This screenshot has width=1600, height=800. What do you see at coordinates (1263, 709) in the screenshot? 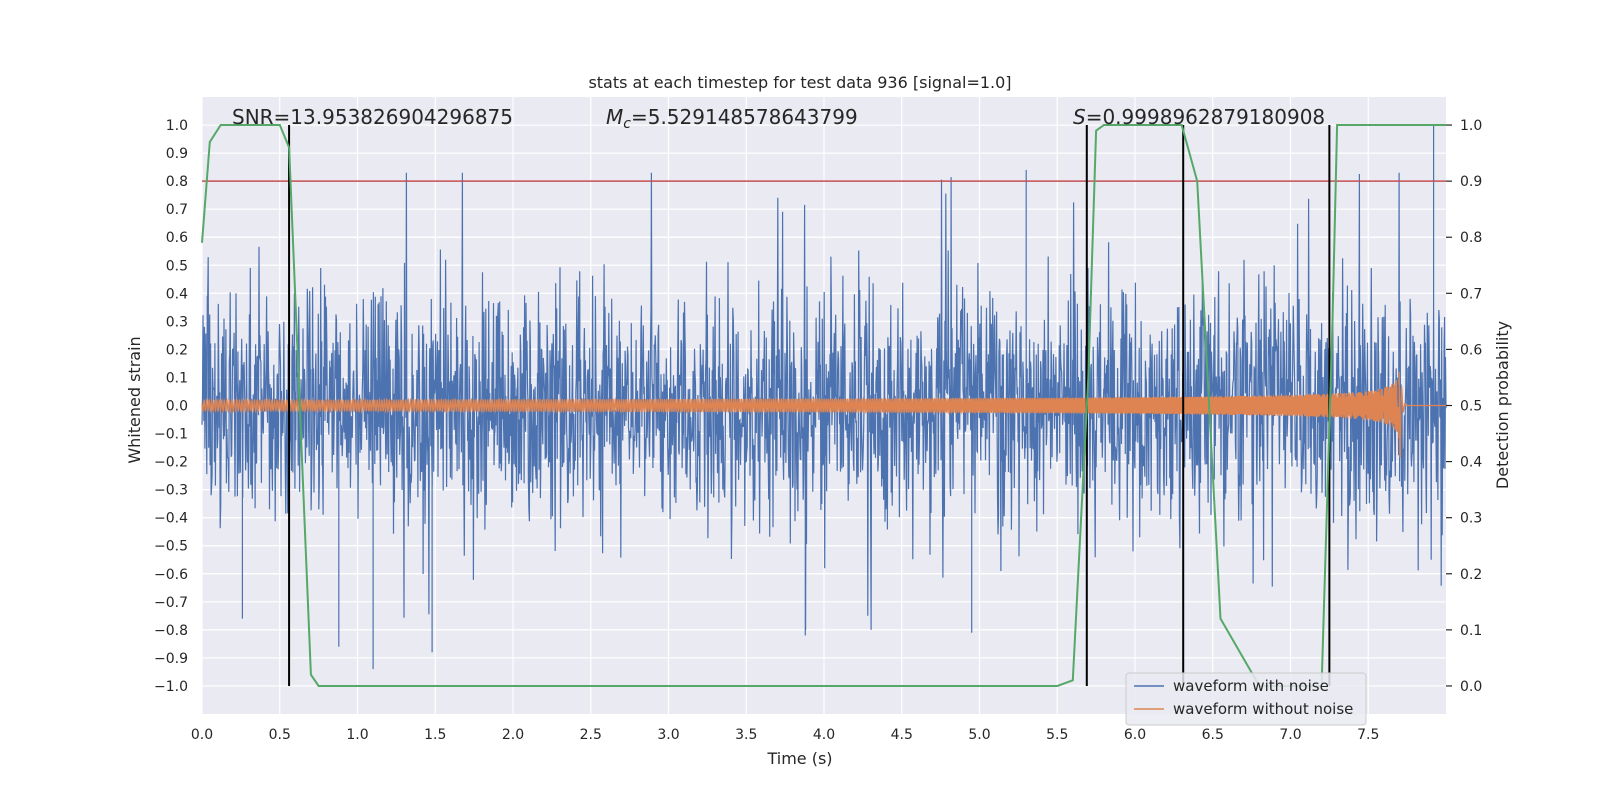
I see `legend-label-clean: waveform without noise` at bounding box center [1263, 709].